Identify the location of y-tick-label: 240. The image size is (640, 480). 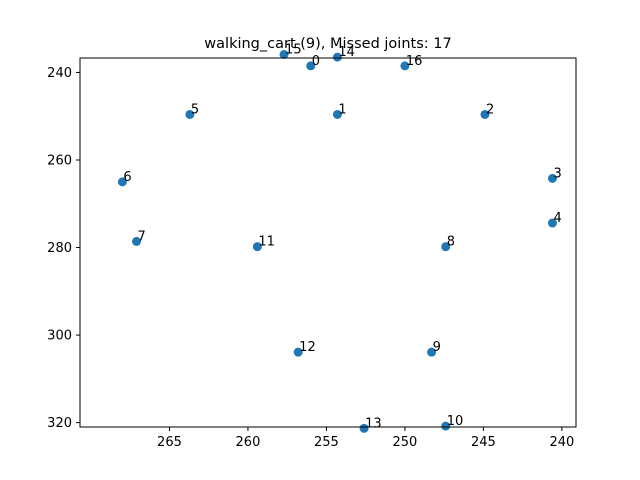
(59, 73).